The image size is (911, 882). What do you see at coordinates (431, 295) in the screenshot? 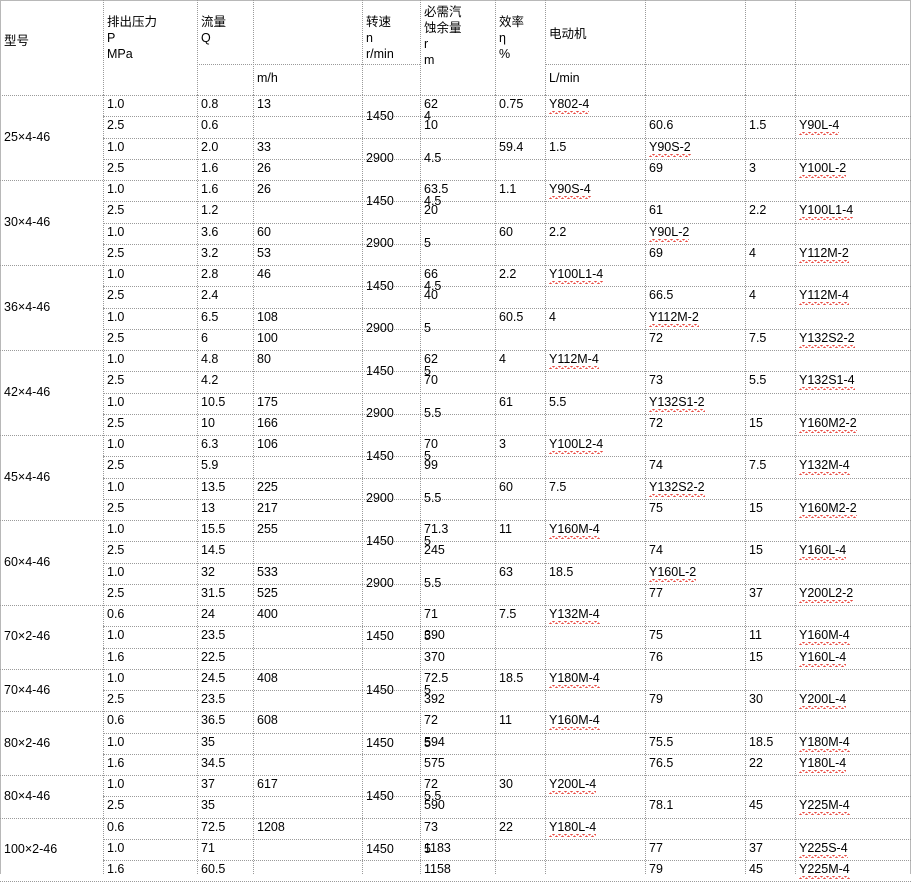
I see `cell-npsh-value: 40` at bounding box center [431, 295].